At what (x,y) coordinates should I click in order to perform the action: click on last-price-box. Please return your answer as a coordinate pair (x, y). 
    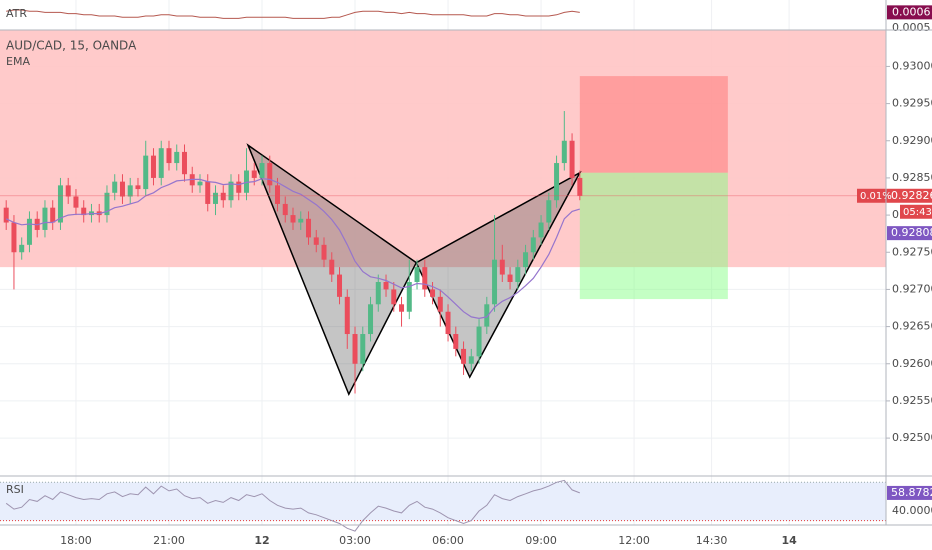
    Looking at the image, I should click on (894, 195).